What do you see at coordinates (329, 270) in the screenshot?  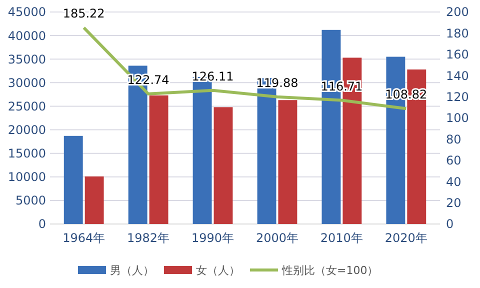 I see `legend-label: 性别比（女=100）` at bounding box center [329, 270].